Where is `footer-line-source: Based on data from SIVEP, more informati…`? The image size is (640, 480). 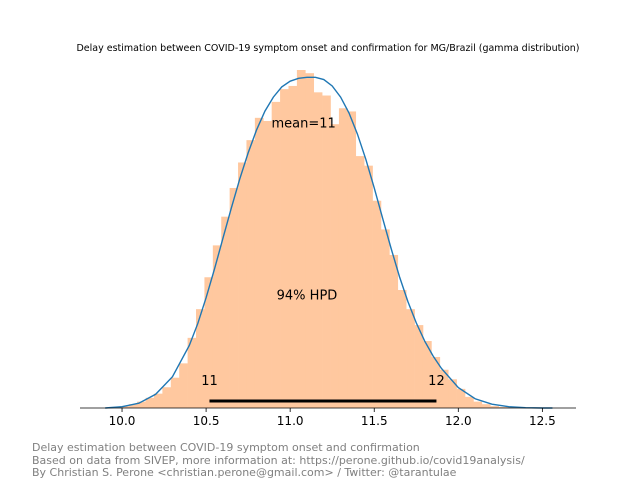
footer-line-source: Based on data from SIVEP, more informati… is located at coordinates (278, 460).